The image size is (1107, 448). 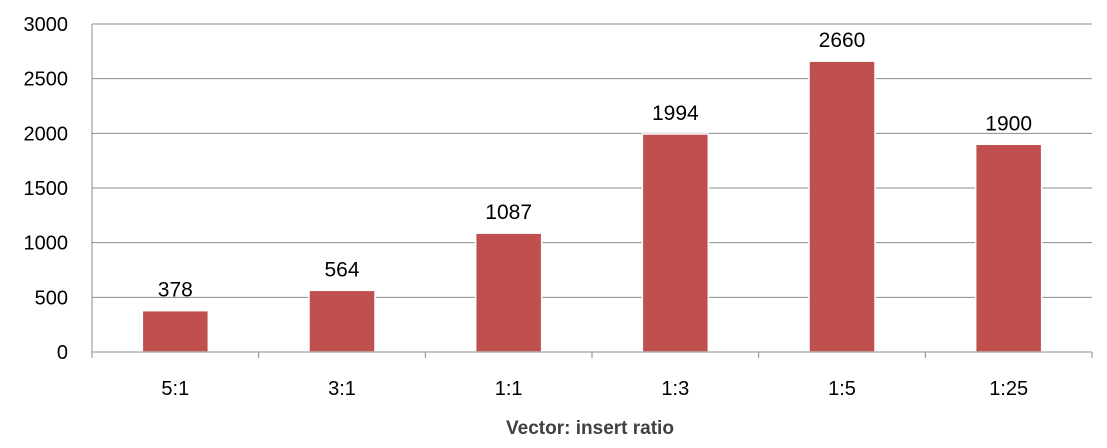 I want to click on x-tick-label: 5:1, so click(x=175, y=389).